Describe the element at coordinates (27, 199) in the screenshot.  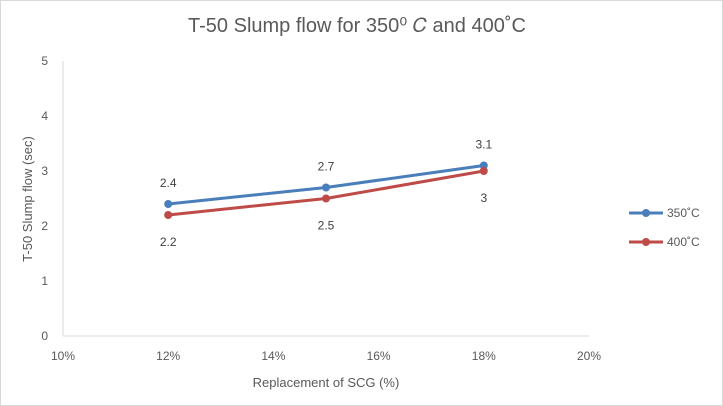
I see `y-axis-title: T-50 Slump flow (sec)` at that location.